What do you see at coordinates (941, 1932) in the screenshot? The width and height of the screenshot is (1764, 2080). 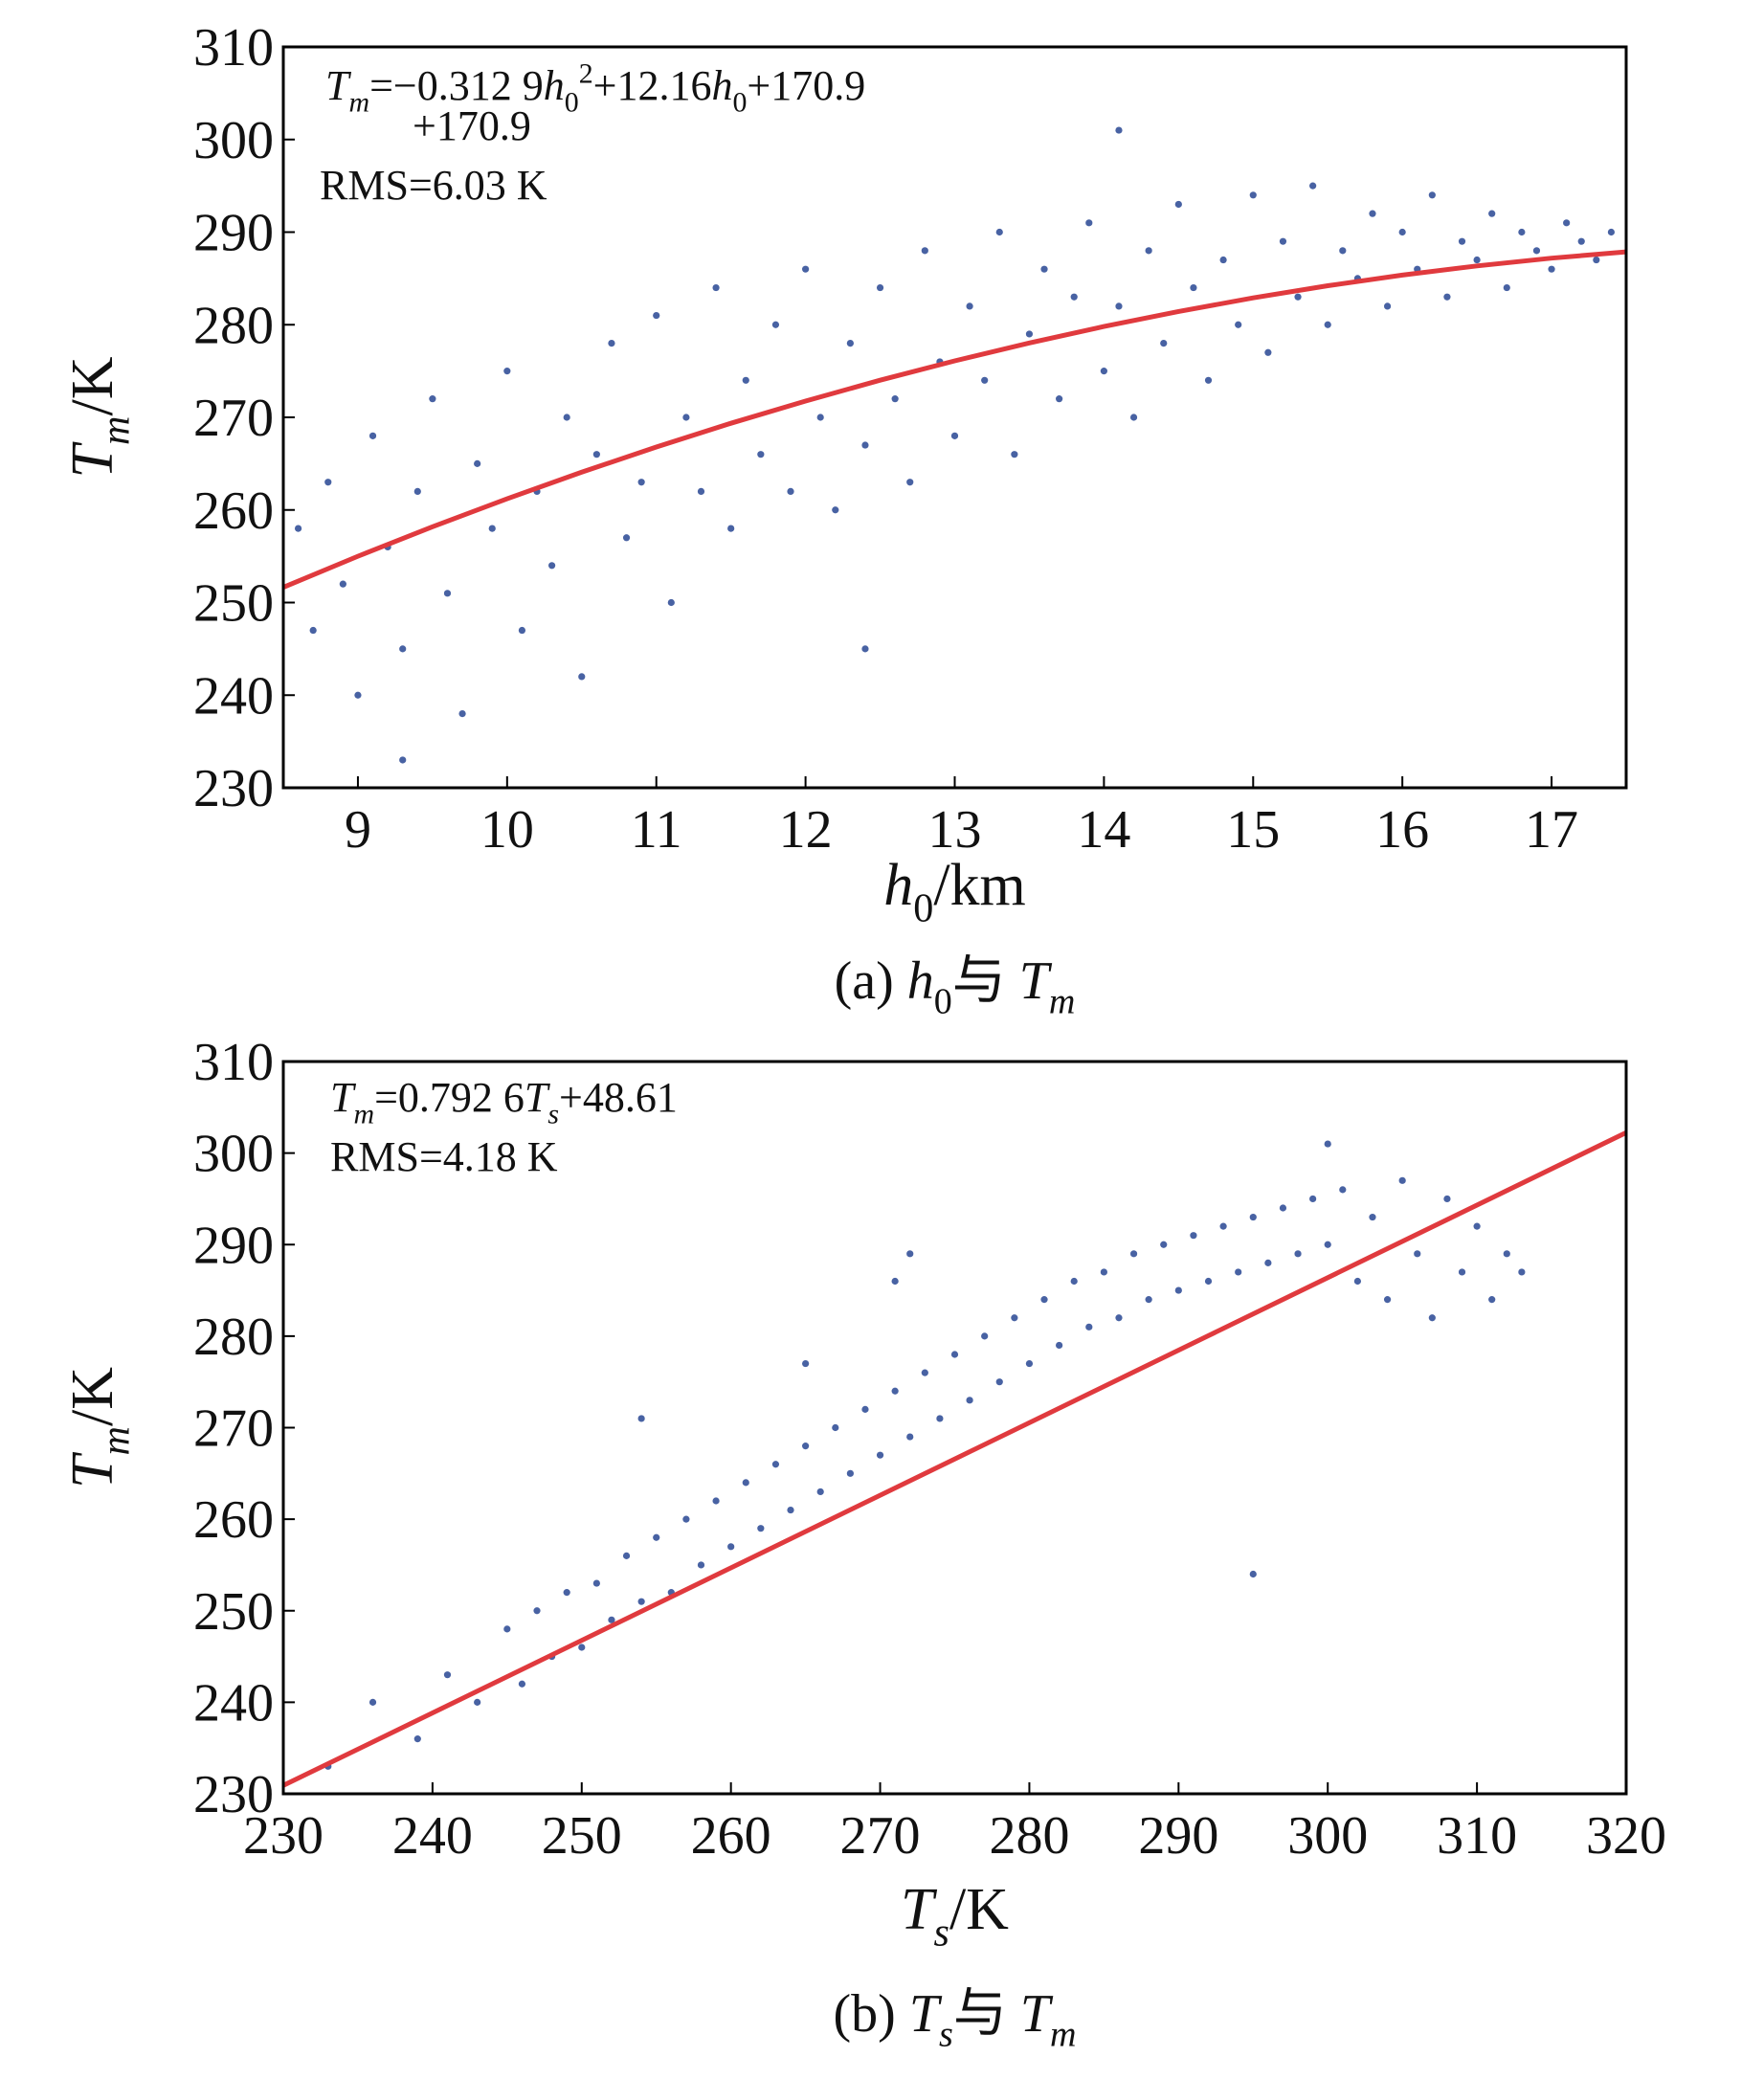 I see `text-part: s` at bounding box center [941, 1932].